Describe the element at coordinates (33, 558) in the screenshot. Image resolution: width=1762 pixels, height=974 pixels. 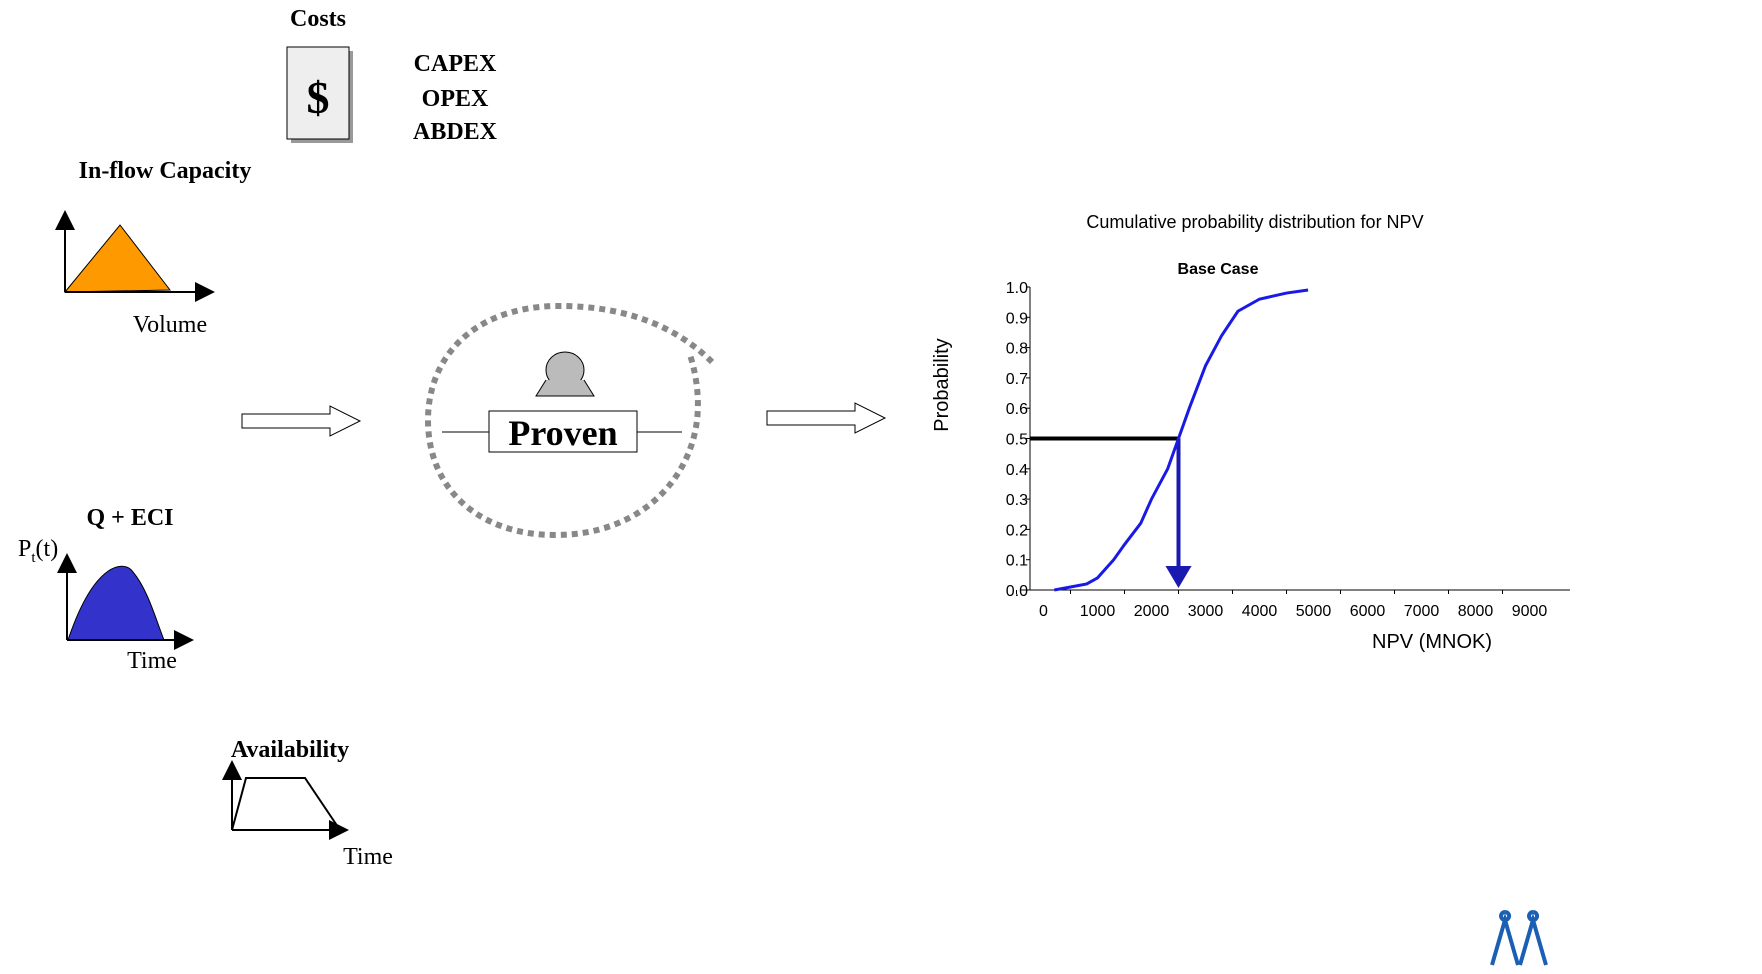
I see `sub: t` at that location.